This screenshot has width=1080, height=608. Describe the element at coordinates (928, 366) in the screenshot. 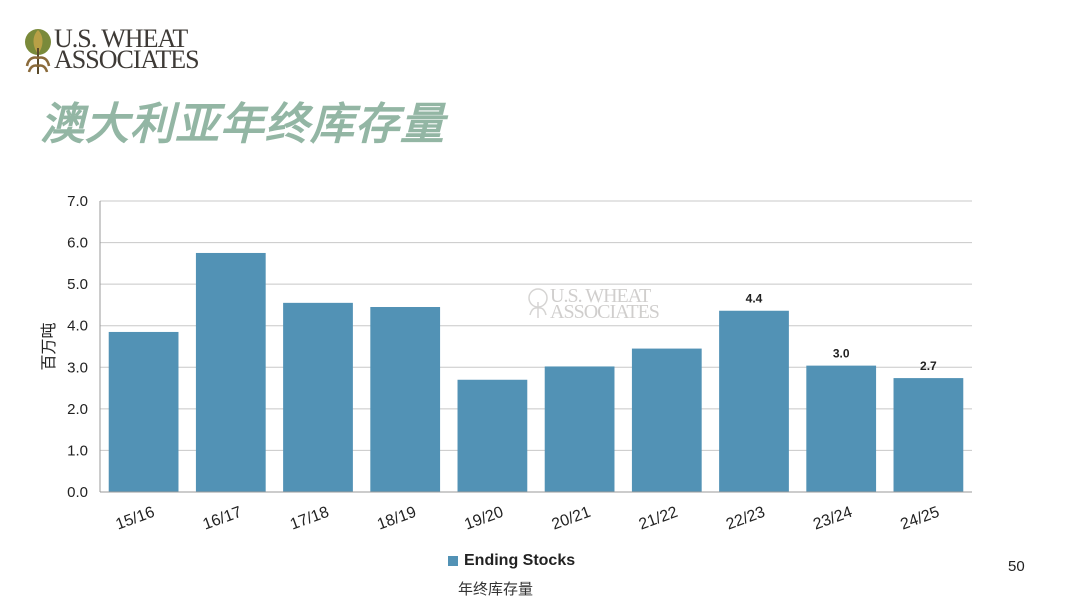

I see `data-label: 2.7` at that location.